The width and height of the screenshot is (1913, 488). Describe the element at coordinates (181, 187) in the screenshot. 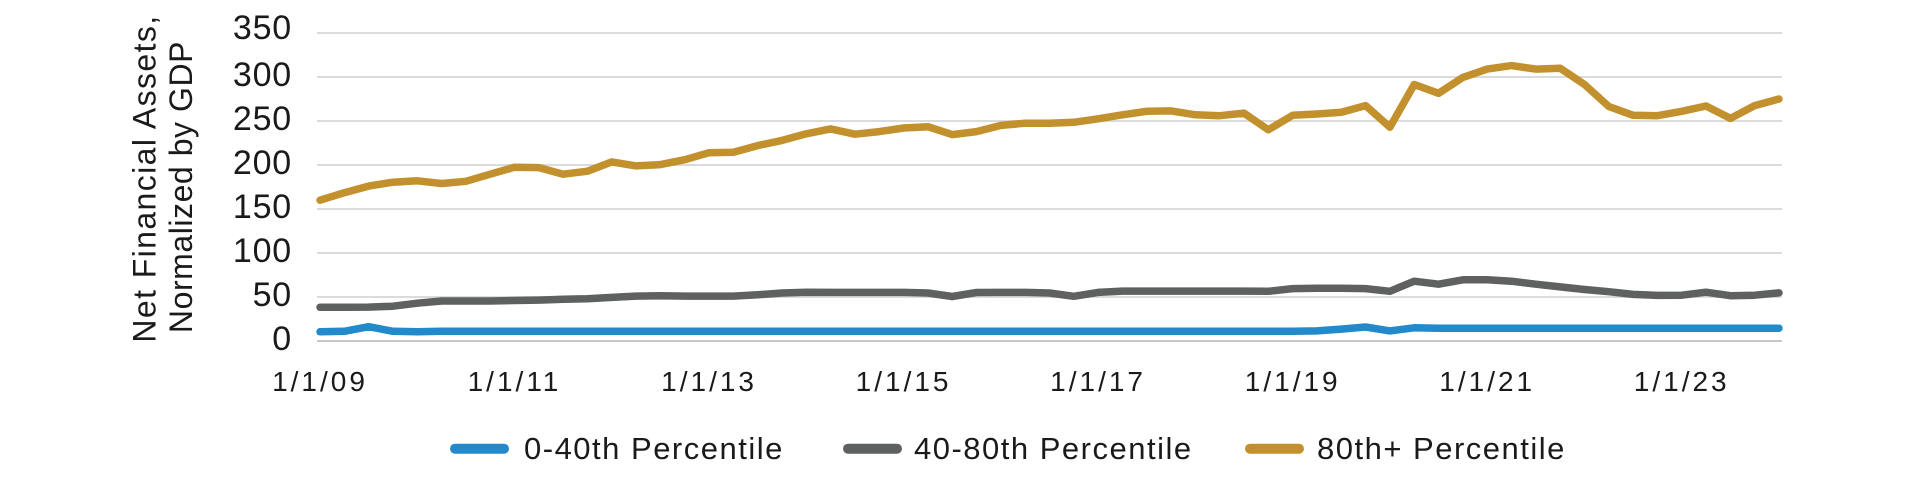

I see `svg-text: Normalized by GDP` at that location.